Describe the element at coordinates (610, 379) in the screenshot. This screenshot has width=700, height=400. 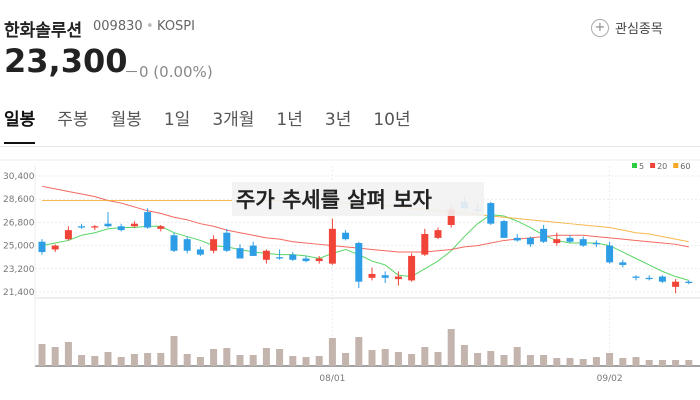
I see `x-tick-label: 09/02` at that location.